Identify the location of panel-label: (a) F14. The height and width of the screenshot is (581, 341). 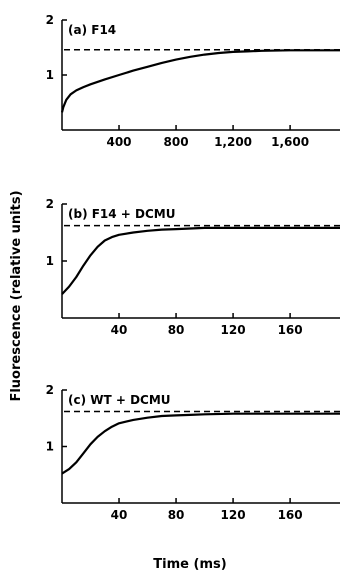
(92, 30).